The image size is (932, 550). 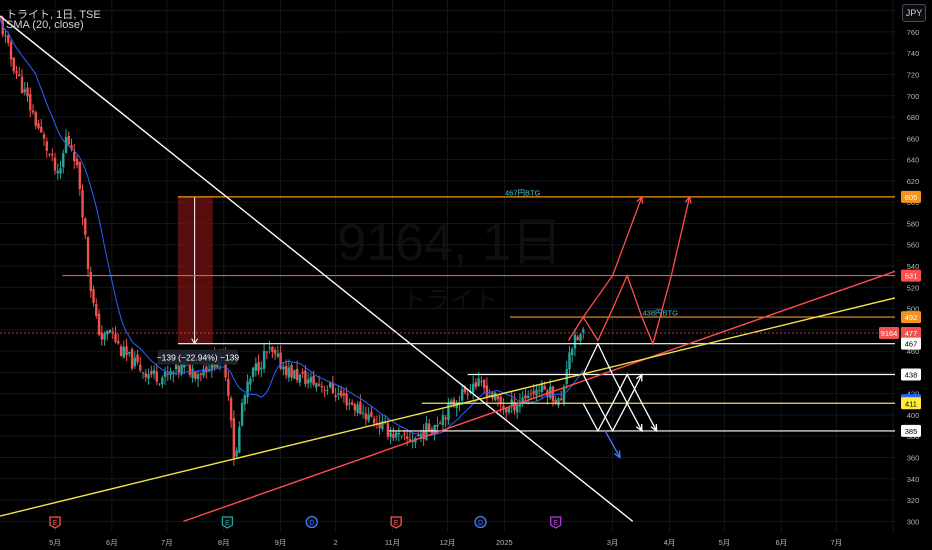 I want to click on price-badge-label: 477, so click(x=911, y=333).